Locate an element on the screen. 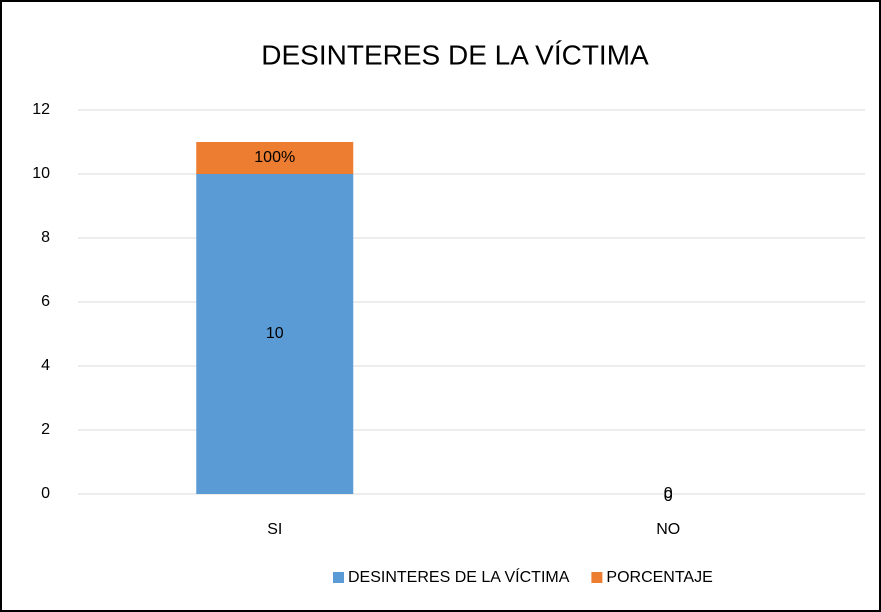  y-tick-label: 0 is located at coordinates (45, 493).